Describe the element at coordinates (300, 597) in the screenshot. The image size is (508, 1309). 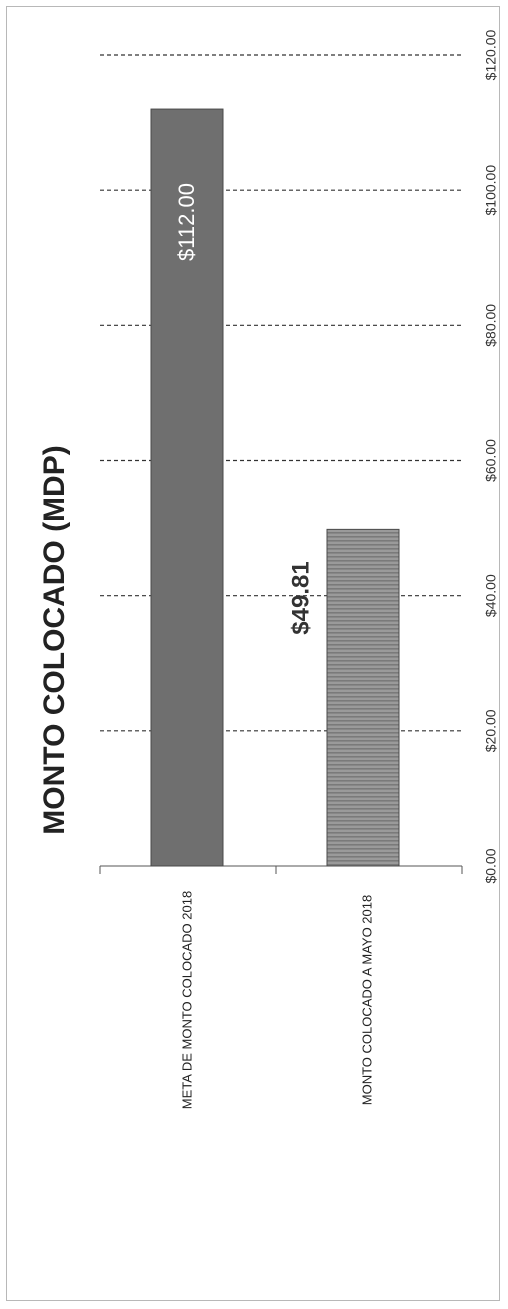
I see `data-label: $49.81` at that location.